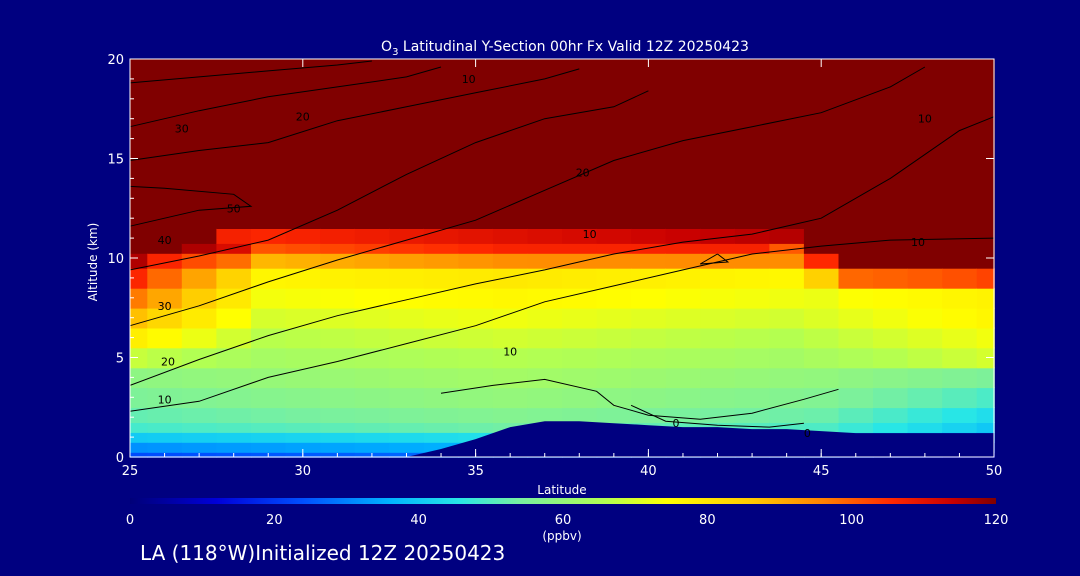  What do you see at coordinates (648, 471) in the screenshot?
I see `x-tick-label: 40` at bounding box center [648, 471].